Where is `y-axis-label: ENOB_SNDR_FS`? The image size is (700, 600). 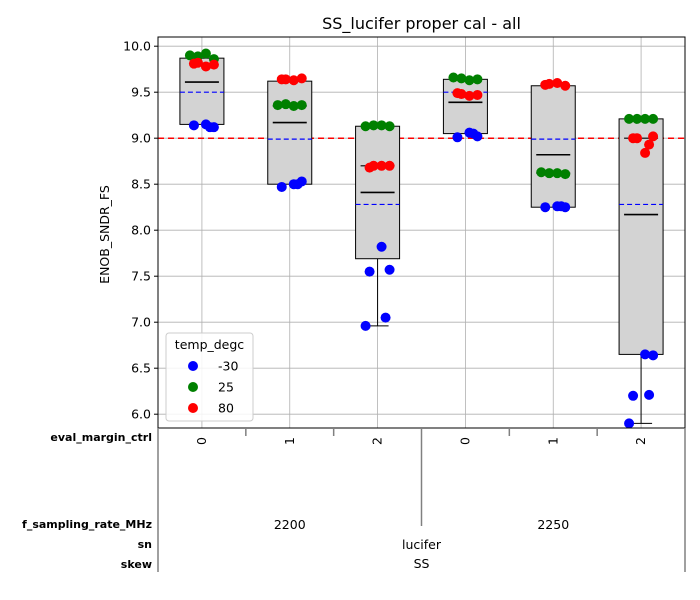 y-axis-label: ENOB_SNDR_FS is located at coordinates (104, 234).